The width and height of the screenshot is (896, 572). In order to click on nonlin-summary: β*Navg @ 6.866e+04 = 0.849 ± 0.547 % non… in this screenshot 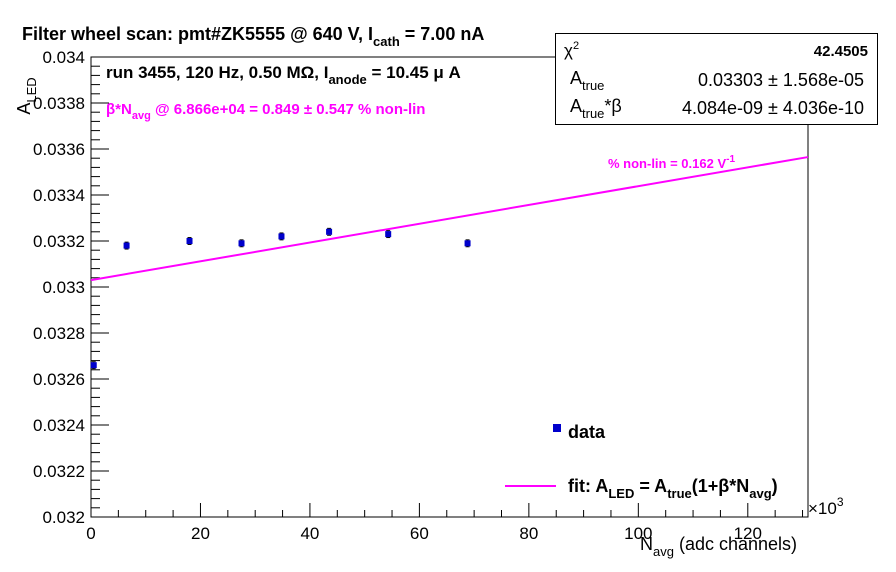, I will do `click(265, 111)`.